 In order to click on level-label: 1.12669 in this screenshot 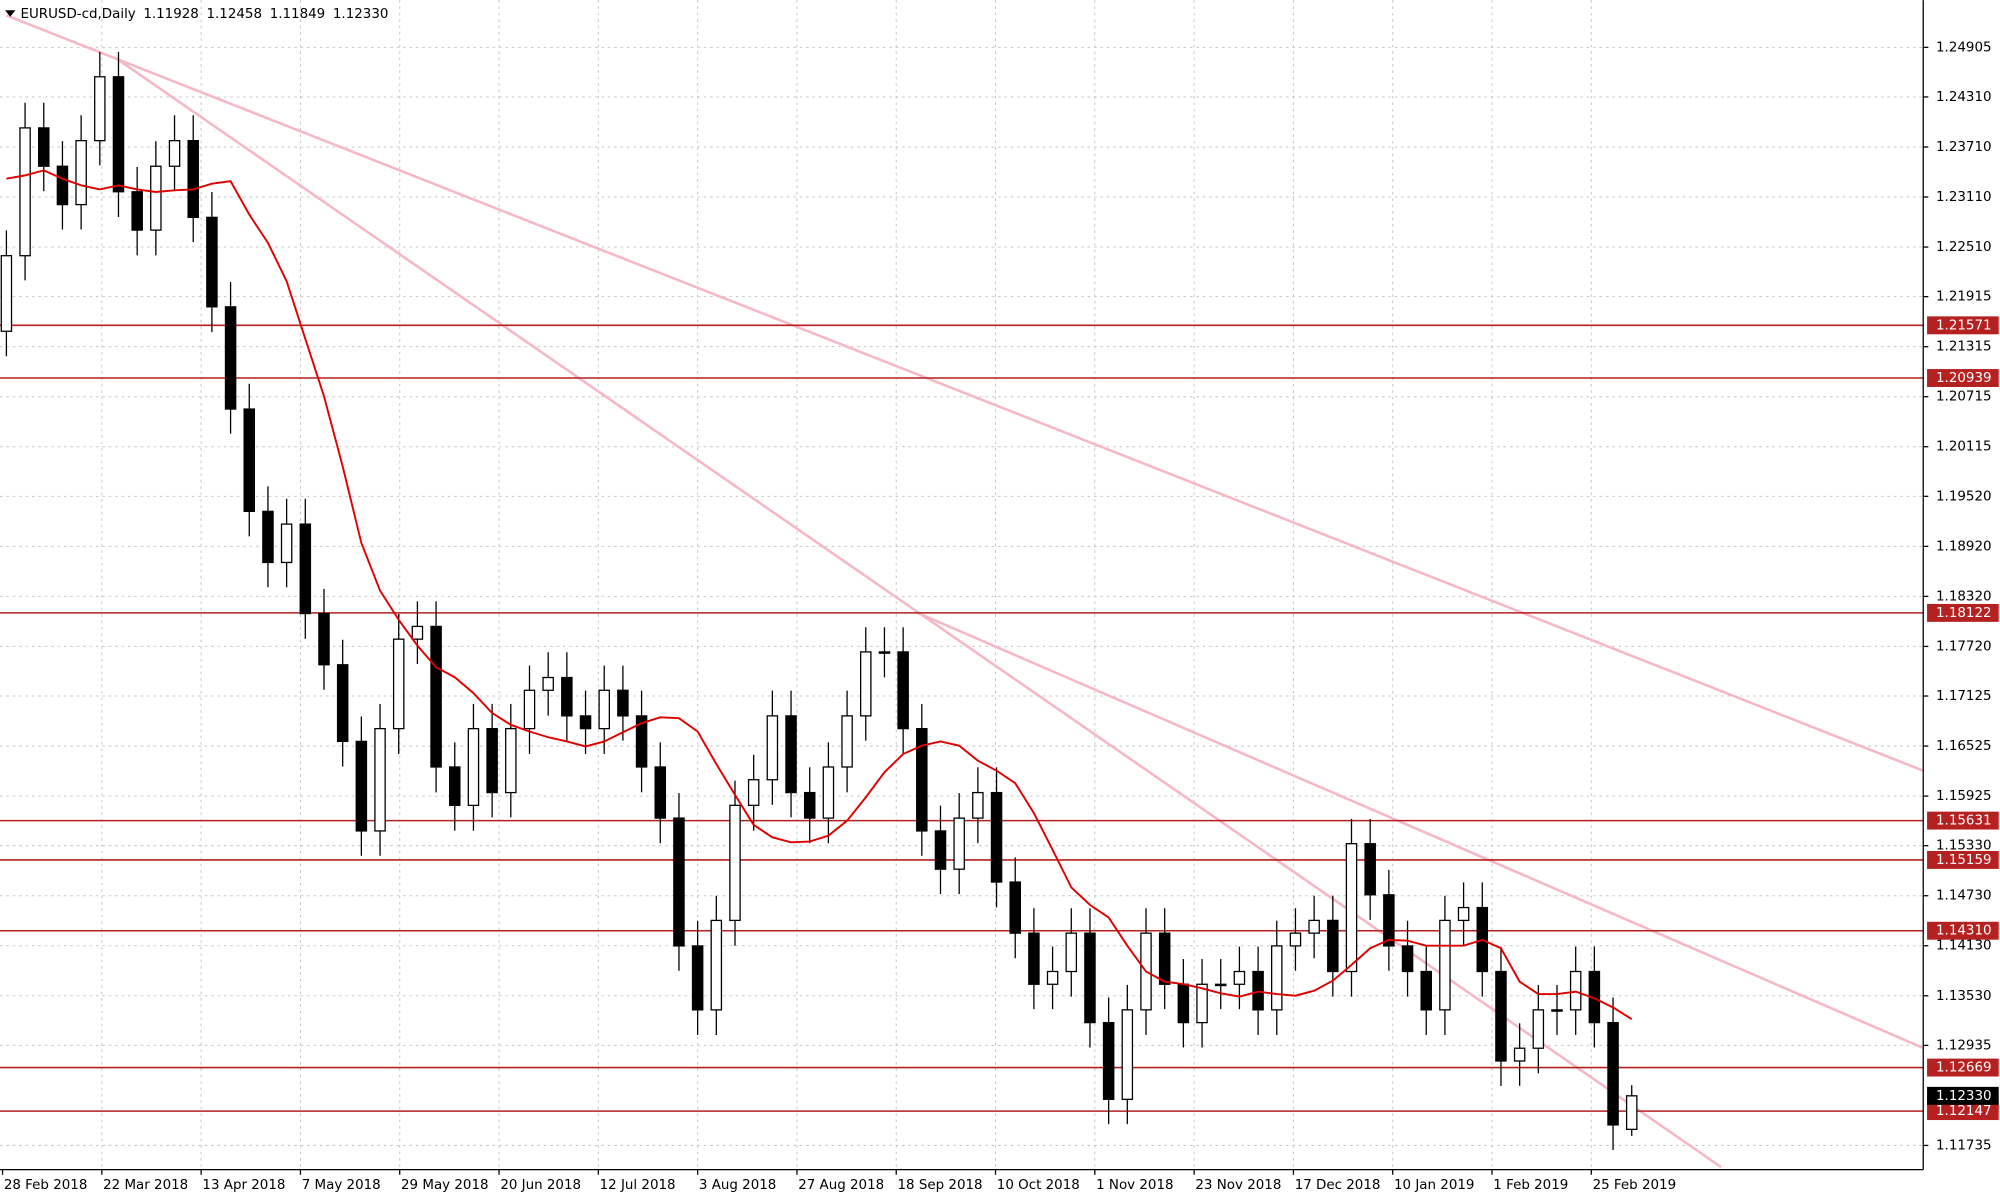, I will do `click(1964, 1068)`.